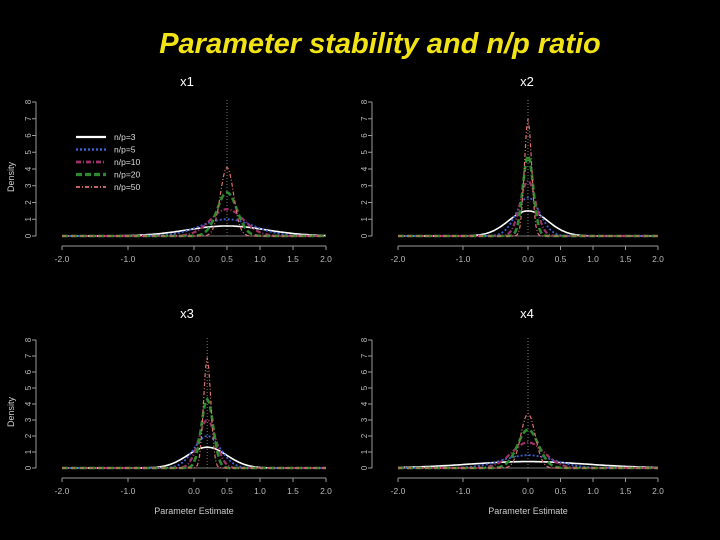 This screenshot has height=540, width=720. What do you see at coordinates (527, 81) in the screenshot?
I see `chart-title: x2` at bounding box center [527, 81].